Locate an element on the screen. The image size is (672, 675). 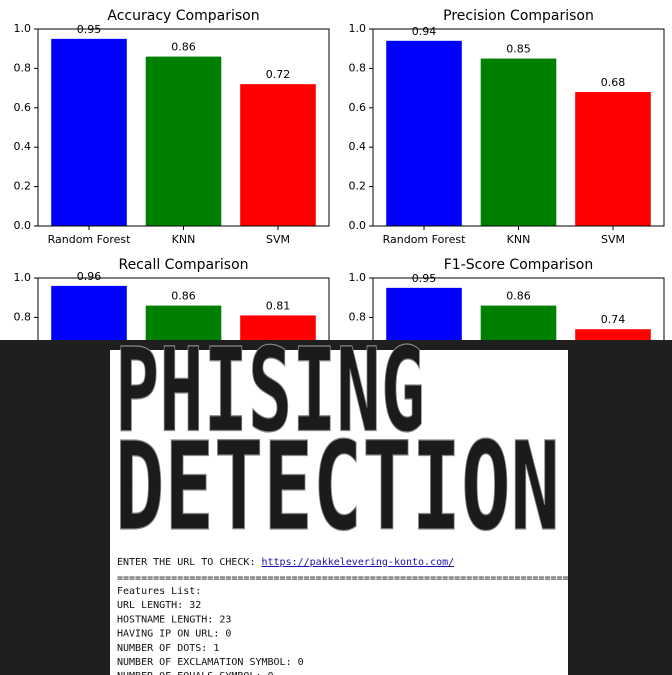
chart-title: F1-Score Comparison is located at coordinates (519, 265).